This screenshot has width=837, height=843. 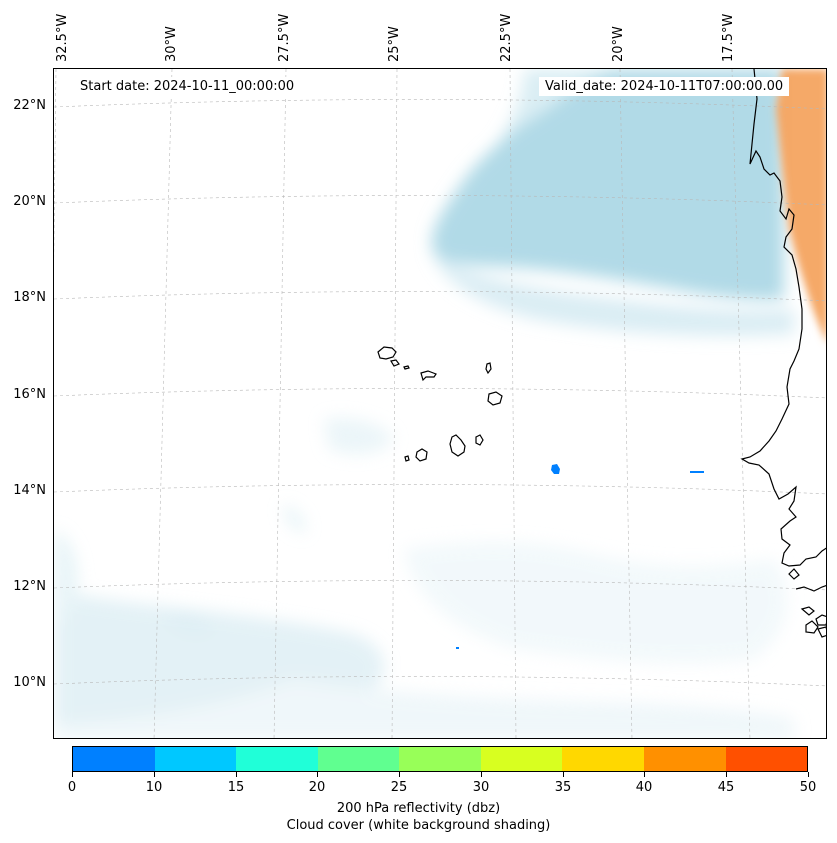 I want to click on coastline-islands, so click(x=440, y=404).